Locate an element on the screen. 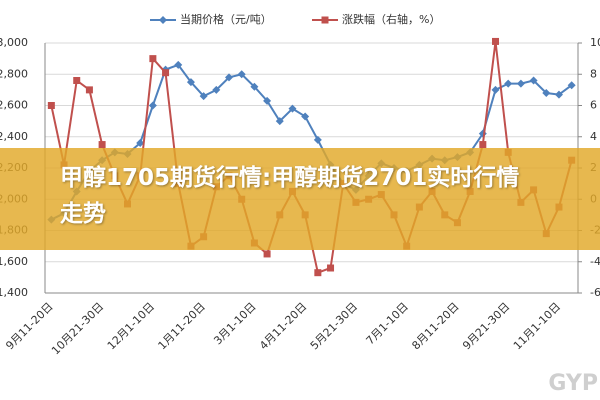  y2-tick-label: 10 is located at coordinates (595, 42).